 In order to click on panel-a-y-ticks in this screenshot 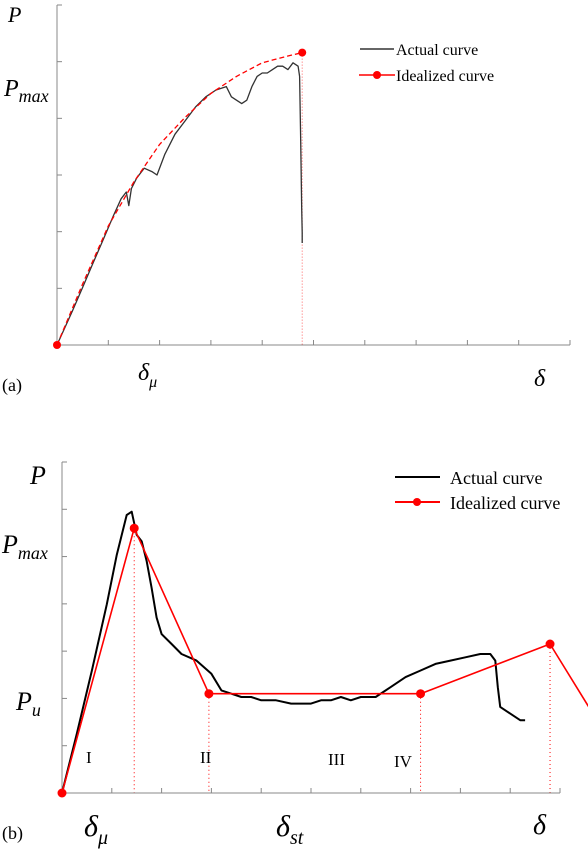, I will do `click(59, 146)`.